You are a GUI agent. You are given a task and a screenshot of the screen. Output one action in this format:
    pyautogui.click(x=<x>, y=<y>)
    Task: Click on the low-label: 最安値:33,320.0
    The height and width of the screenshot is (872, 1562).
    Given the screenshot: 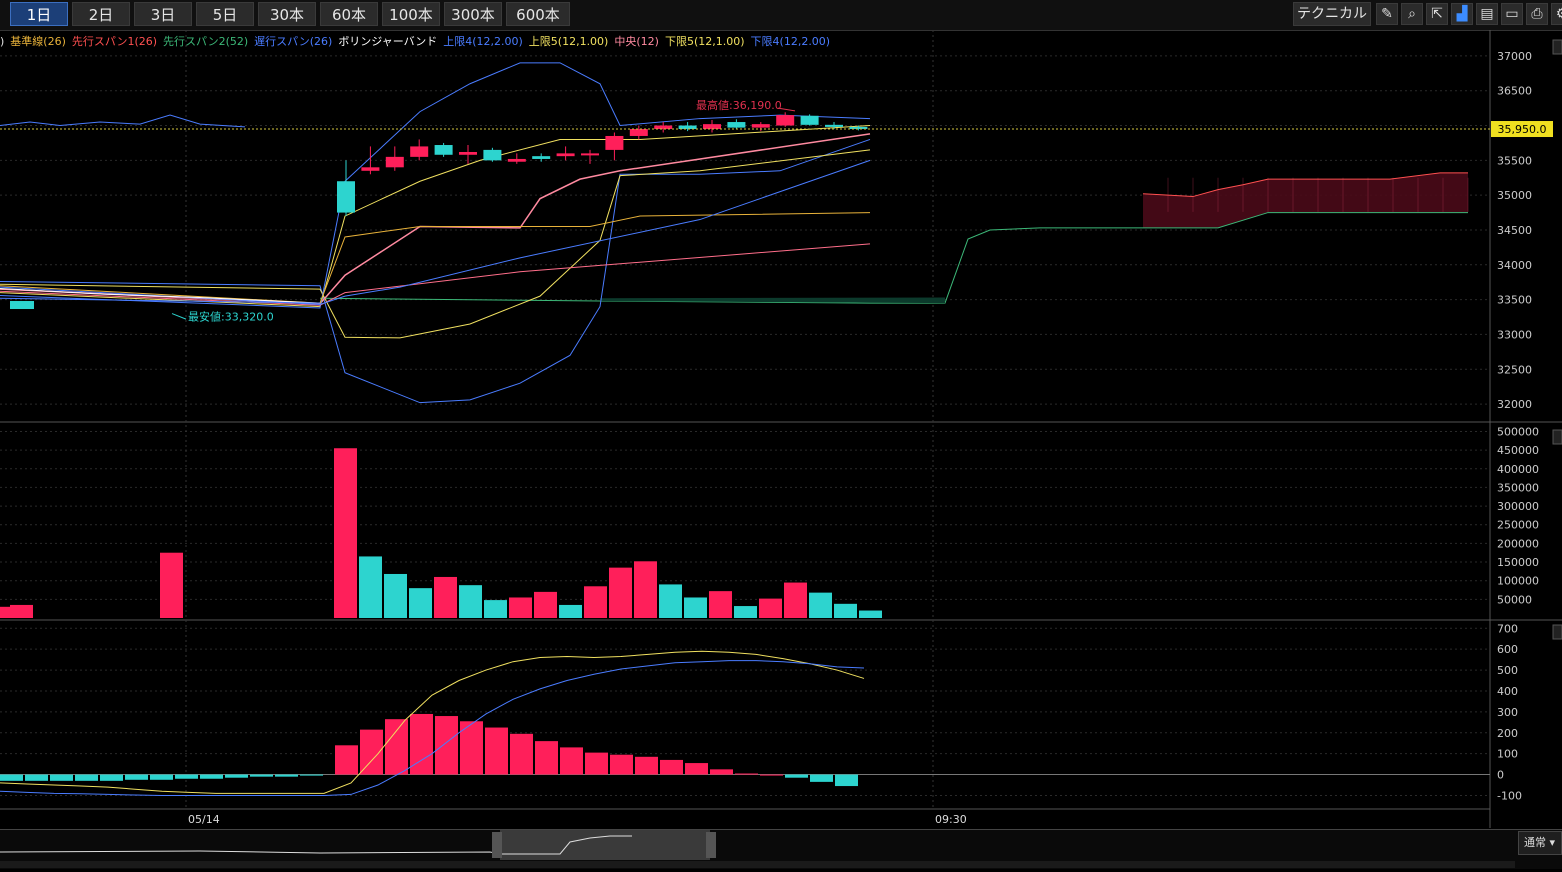 What is the action you would take?
    pyautogui.click(x=231, y=317)
    